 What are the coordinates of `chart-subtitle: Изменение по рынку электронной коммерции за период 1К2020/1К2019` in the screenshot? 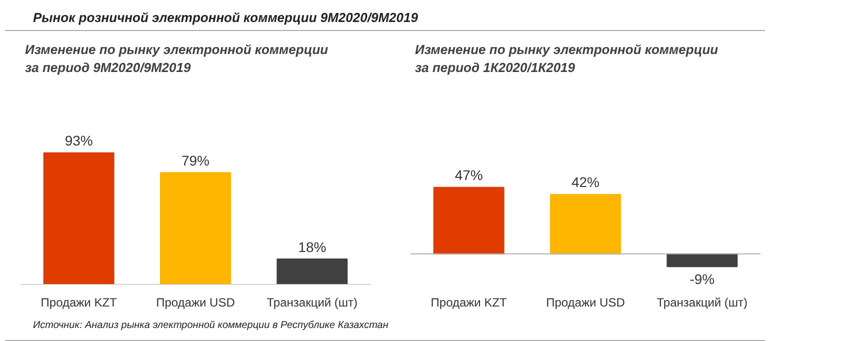 It's located at (566, 59).